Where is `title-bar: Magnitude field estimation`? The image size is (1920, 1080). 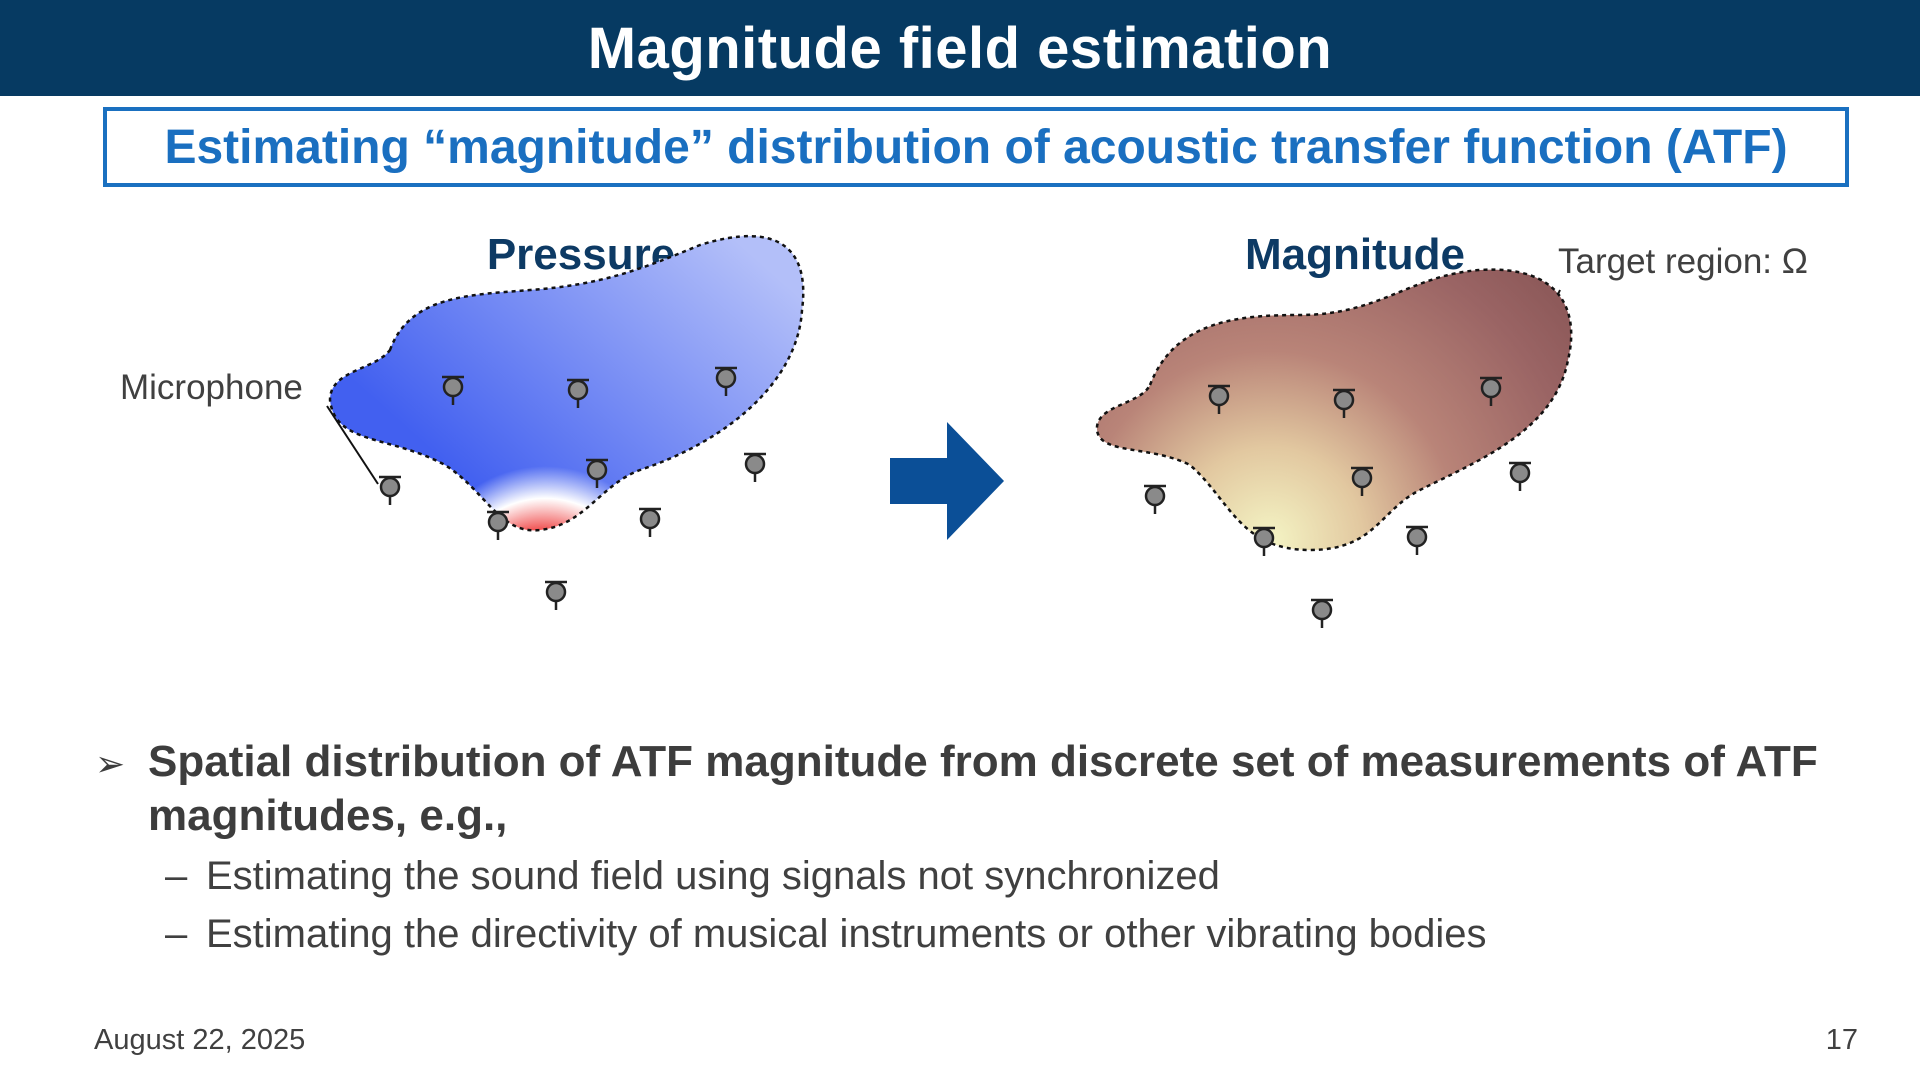
title-bar: Magnitude field estimation is located at coordinates (960, 48).